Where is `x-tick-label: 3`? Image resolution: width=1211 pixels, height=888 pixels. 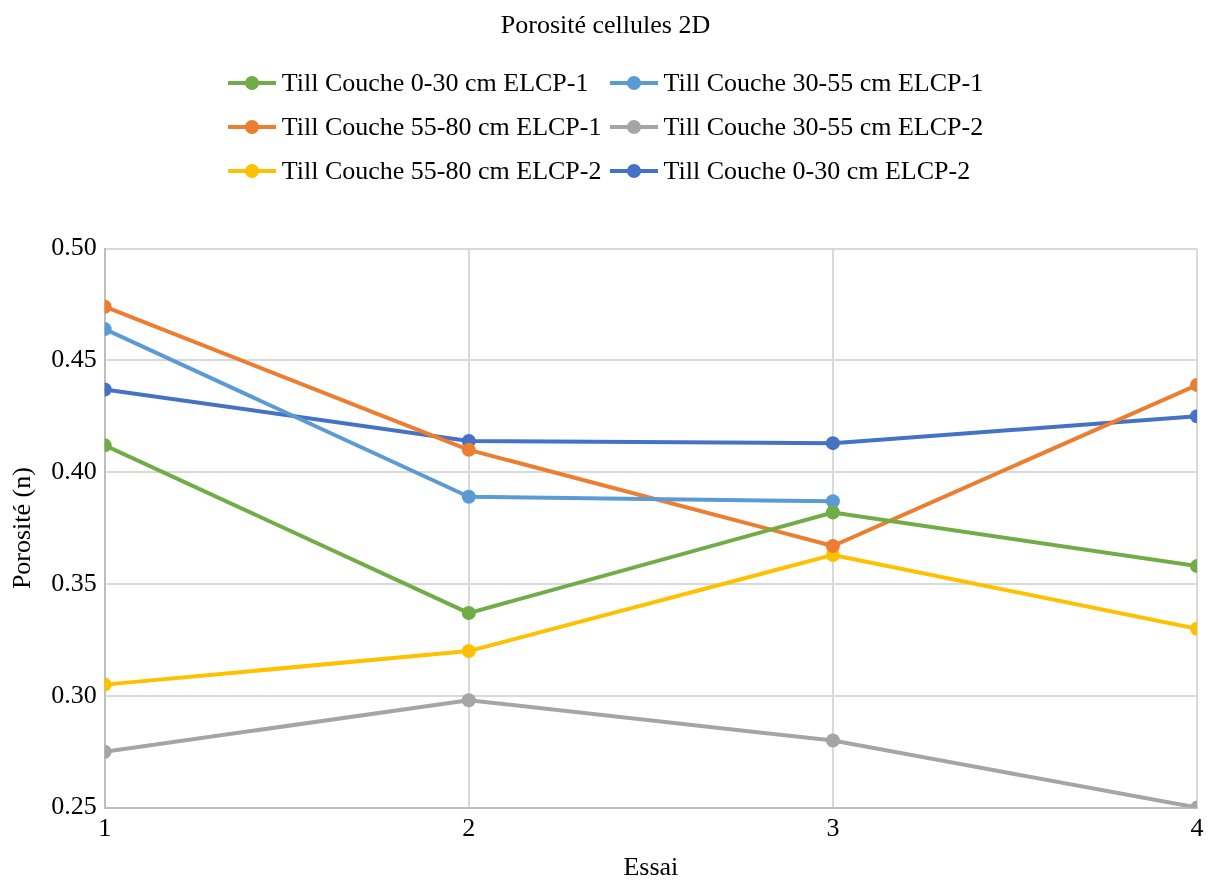 x-tick-label: 3 is located at coordinates (833, 828).